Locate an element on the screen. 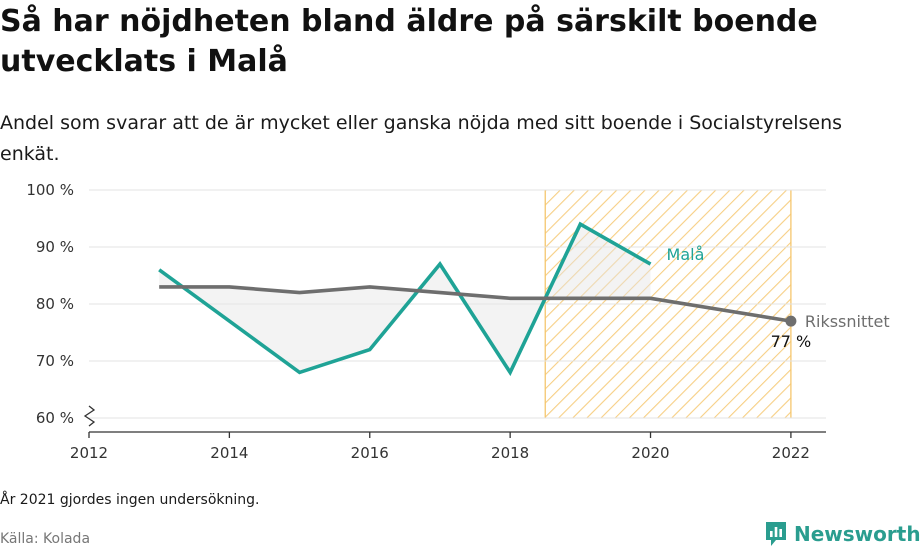 The height and width of the screenshot is (552, 920). end-value-label: 77 % is located at coordinates (791, 341).